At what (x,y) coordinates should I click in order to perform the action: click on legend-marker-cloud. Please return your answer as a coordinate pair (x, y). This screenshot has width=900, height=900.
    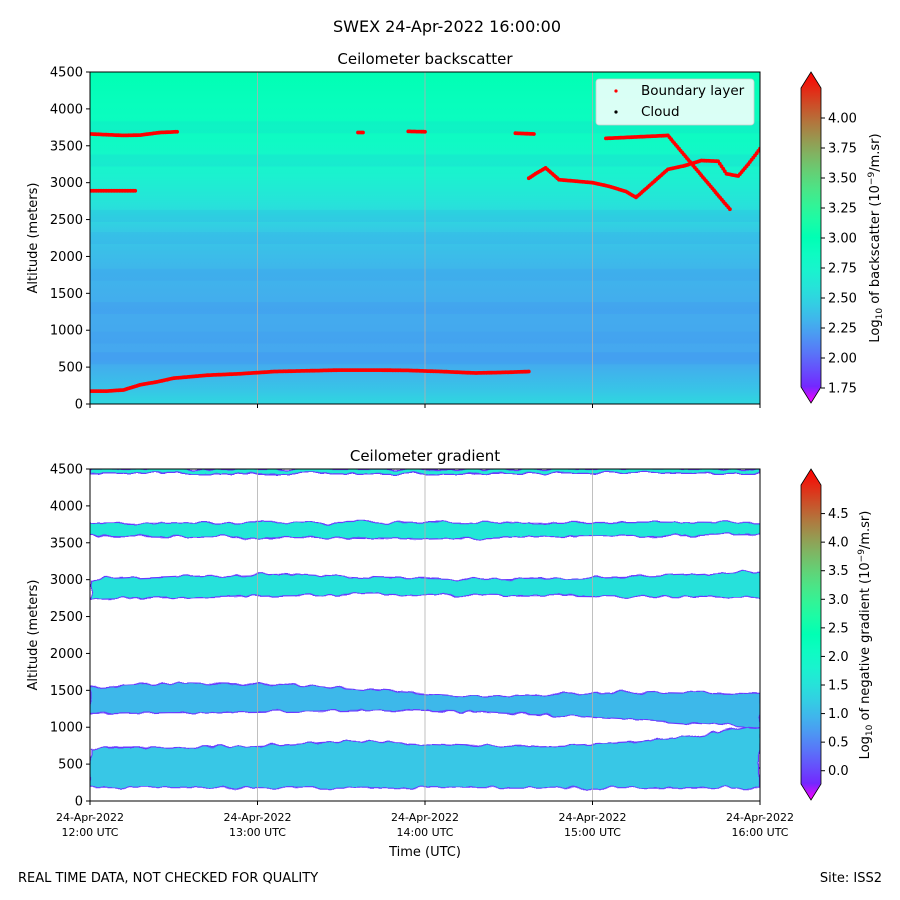
    Looking at the image, I should click on (616, 112).